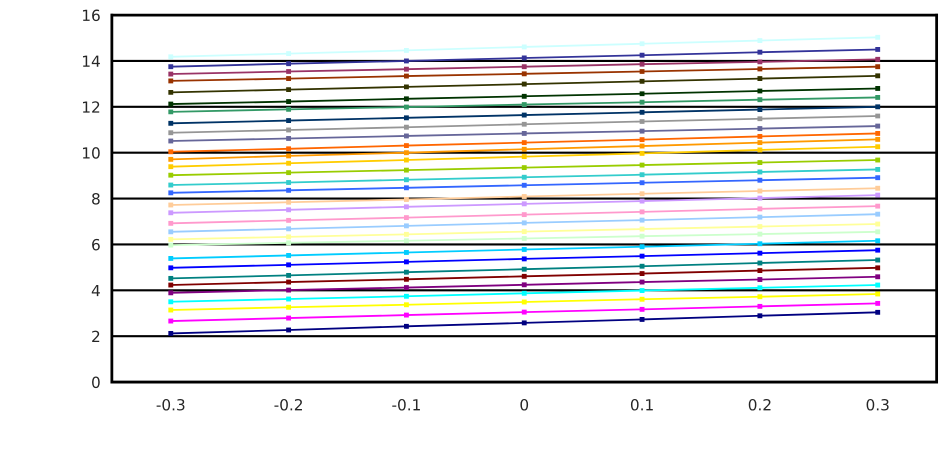 This screenshot has height=457, width=948. I want to click on x-tick-label: -0.1, so click(406, 404).